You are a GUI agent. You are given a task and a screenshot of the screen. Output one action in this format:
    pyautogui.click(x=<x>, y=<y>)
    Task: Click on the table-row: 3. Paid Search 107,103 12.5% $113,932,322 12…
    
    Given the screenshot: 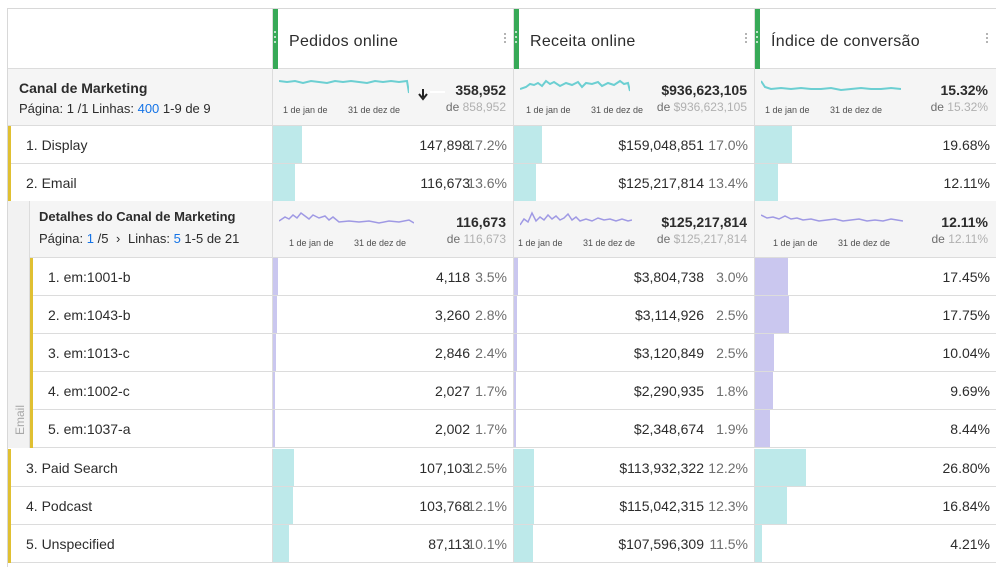 What is the action you would take?
    pyautogui.click(x=502, y=468)
    